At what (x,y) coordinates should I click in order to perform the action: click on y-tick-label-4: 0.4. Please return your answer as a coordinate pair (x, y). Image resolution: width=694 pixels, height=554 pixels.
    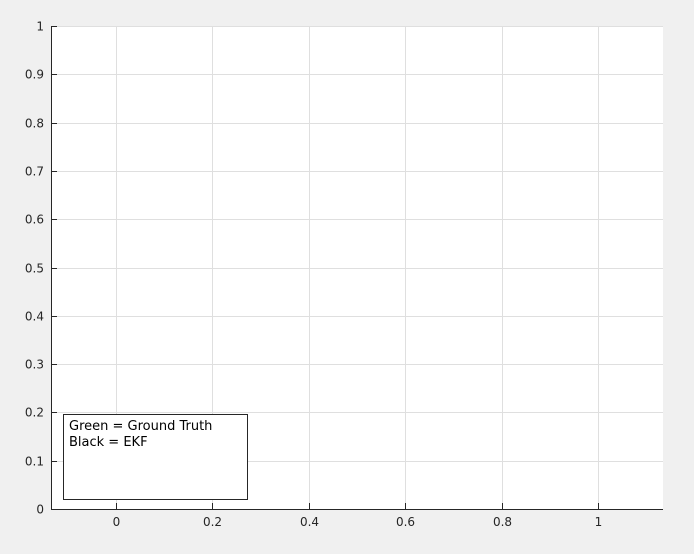
    Looking at the image, I should click on (34, 317).